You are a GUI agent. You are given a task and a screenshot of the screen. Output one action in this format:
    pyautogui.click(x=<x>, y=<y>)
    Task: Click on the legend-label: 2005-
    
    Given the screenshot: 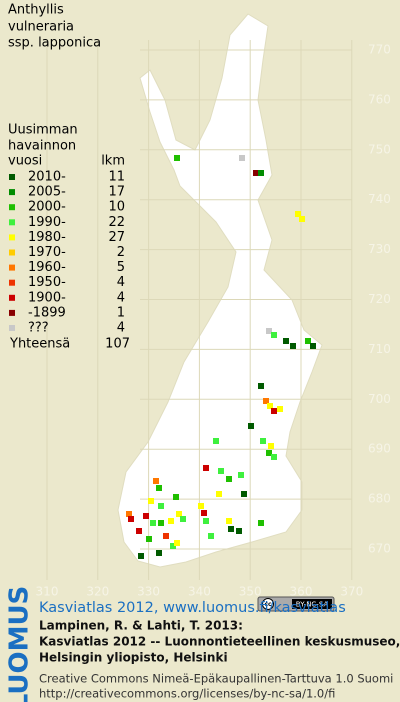 What is the action you would take?
    pyautogui.click(x=47, y=192)
    